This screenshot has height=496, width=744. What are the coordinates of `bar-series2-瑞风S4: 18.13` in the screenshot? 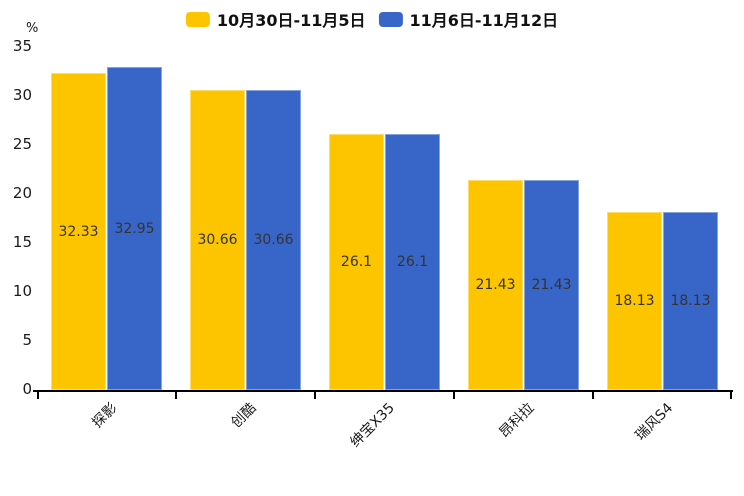 It's located at (690, 301).